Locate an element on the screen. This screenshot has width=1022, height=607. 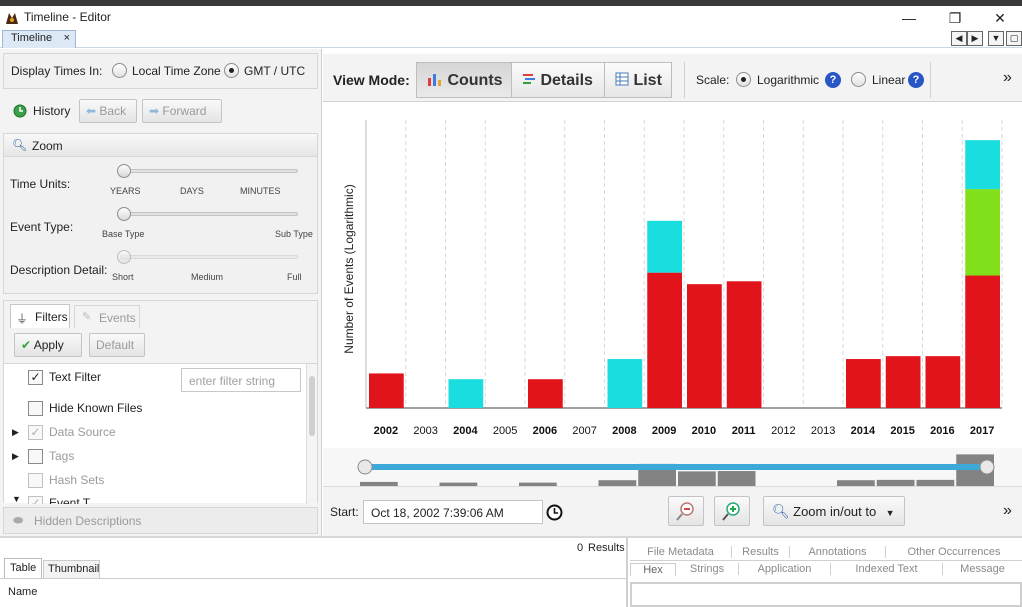
description-detail-slider is located at coordinates (209, 257).